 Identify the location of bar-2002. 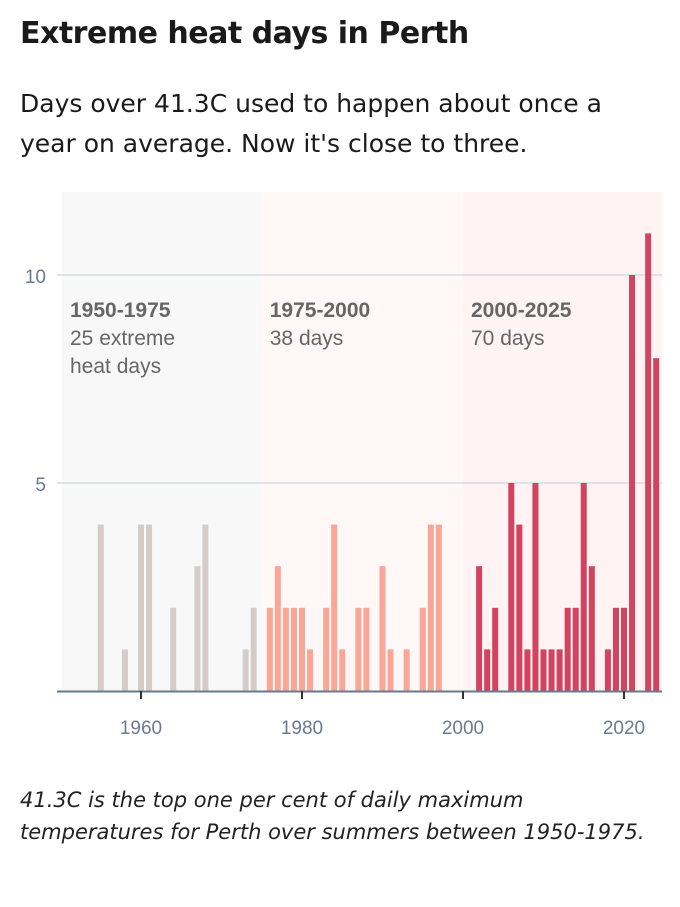
(479, 628).